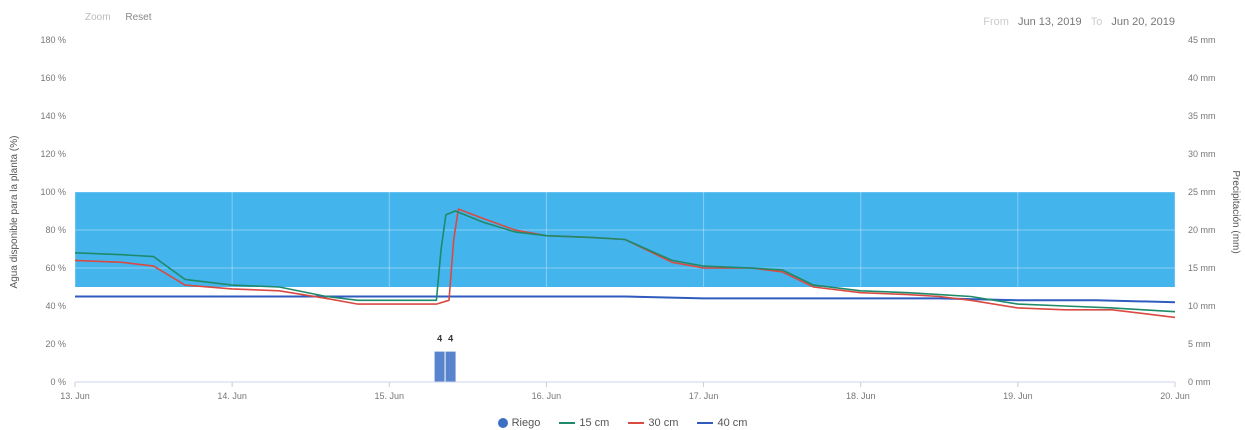  Describe the element at coordinates (53, 192) in the screenshot. I see `y-tick-label: 100 %` at that location.